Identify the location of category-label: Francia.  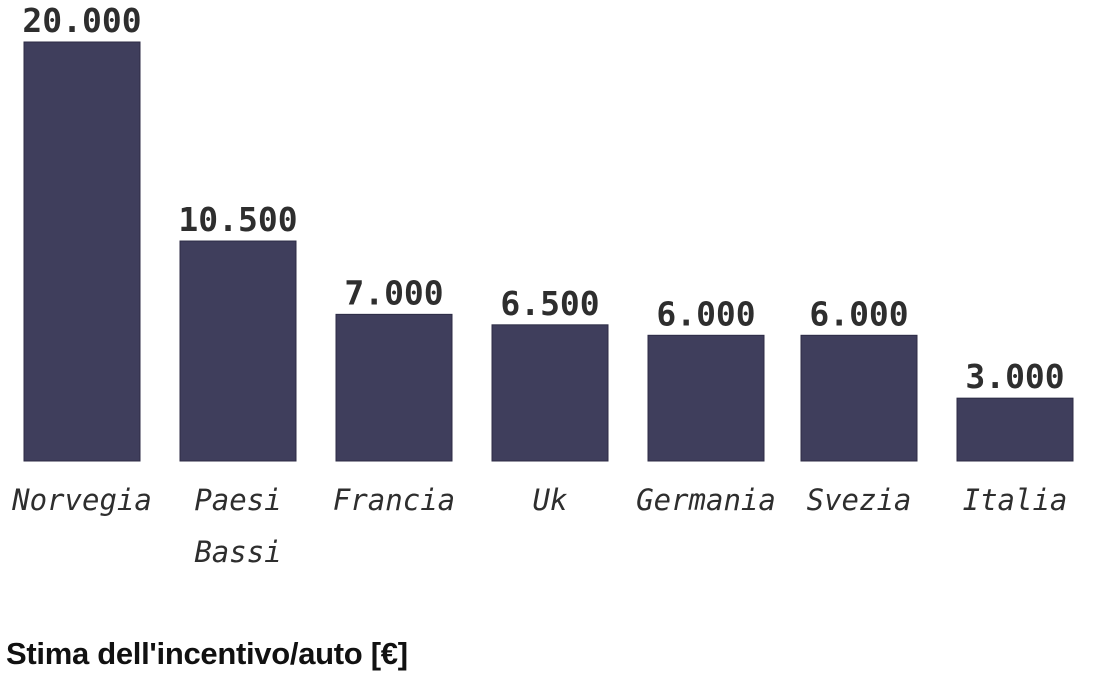
(394, 500).